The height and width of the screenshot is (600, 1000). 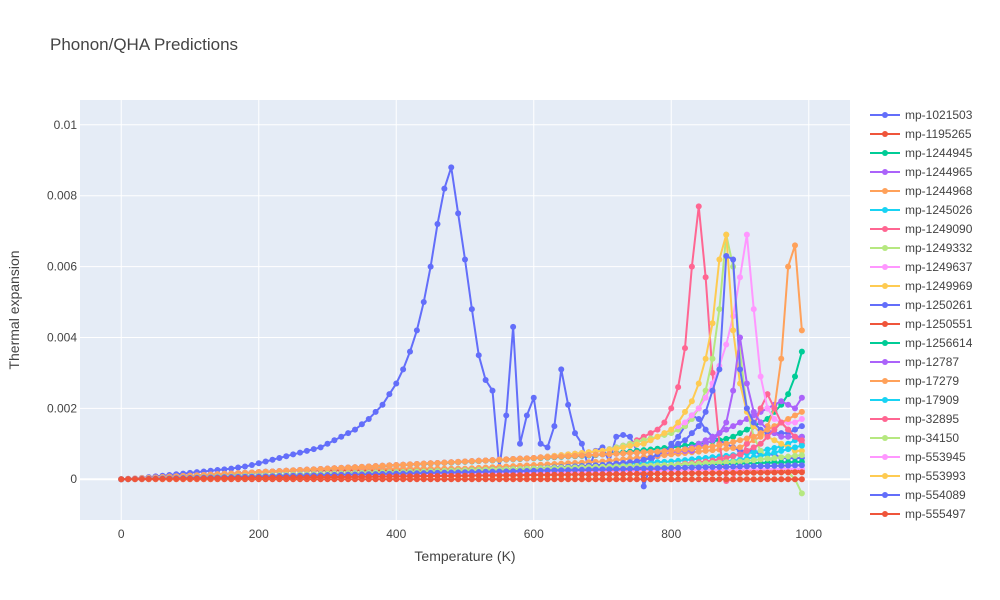 What do you see at coordinates (921, 115) in the screenshot?
I see `legend-item-mp-1021503: mp-1021503` at bounding box center [921, 115].